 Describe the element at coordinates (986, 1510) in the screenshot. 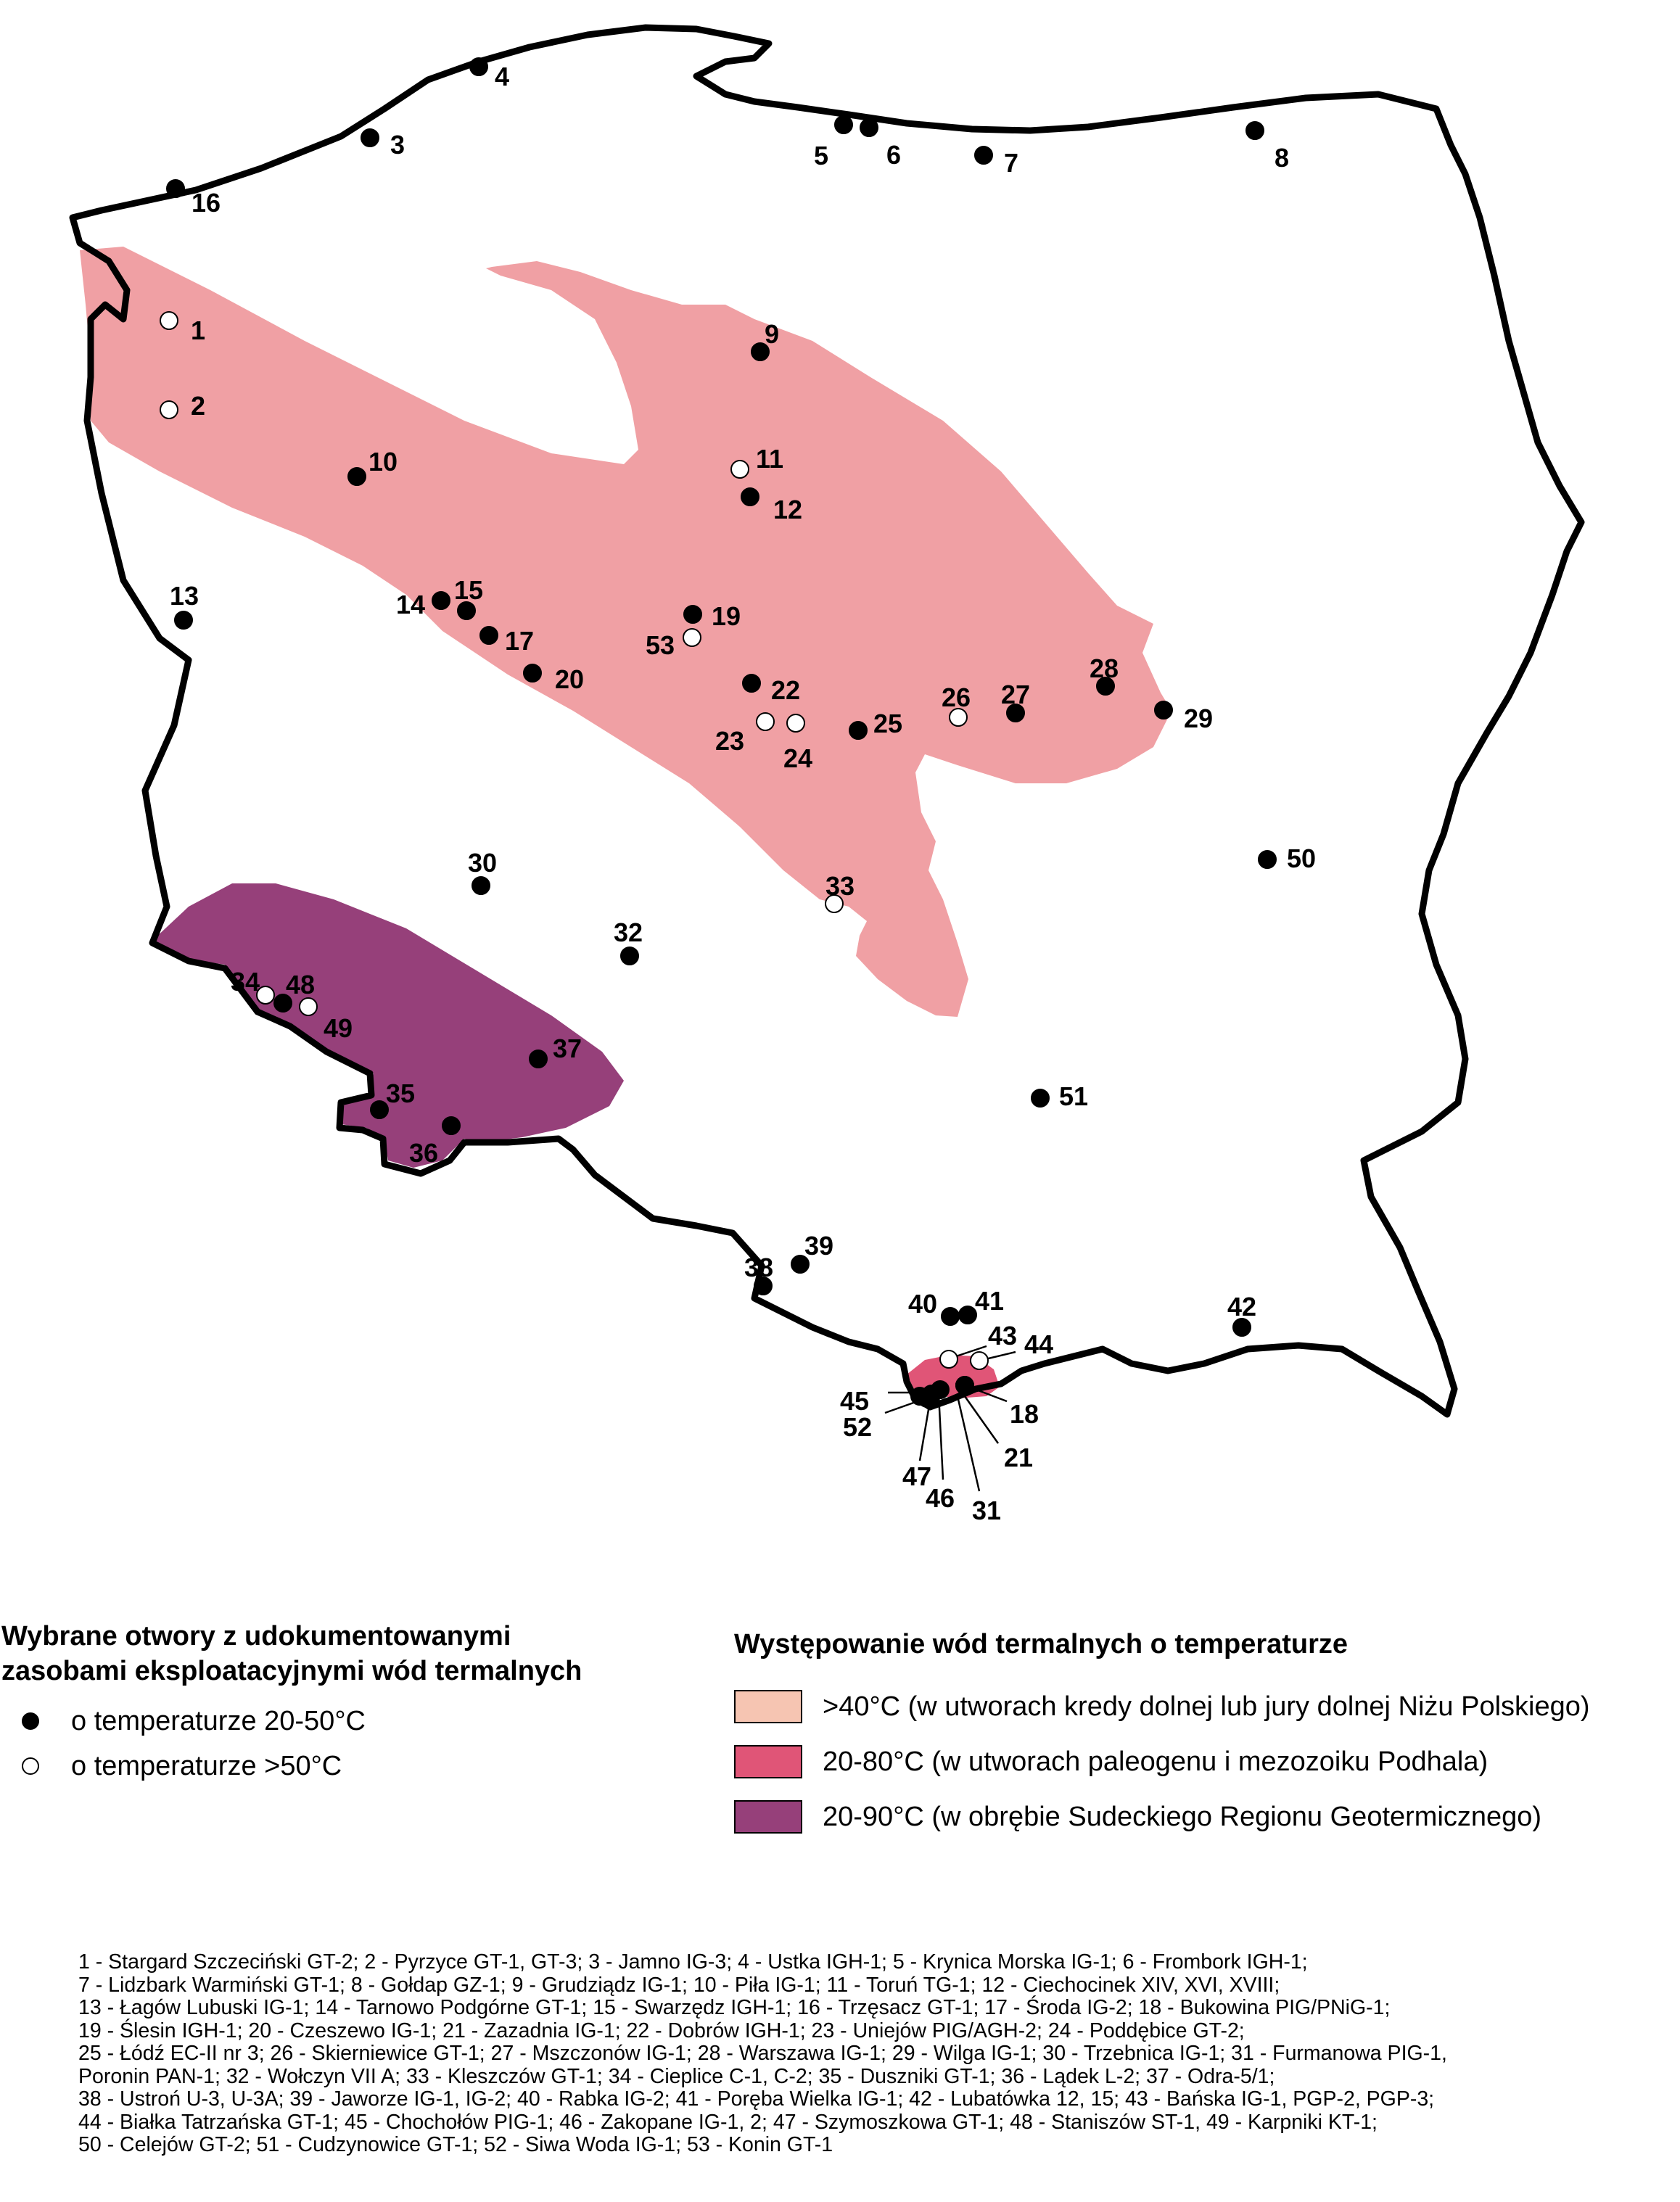

I see `well-31-label: 31` at that location.